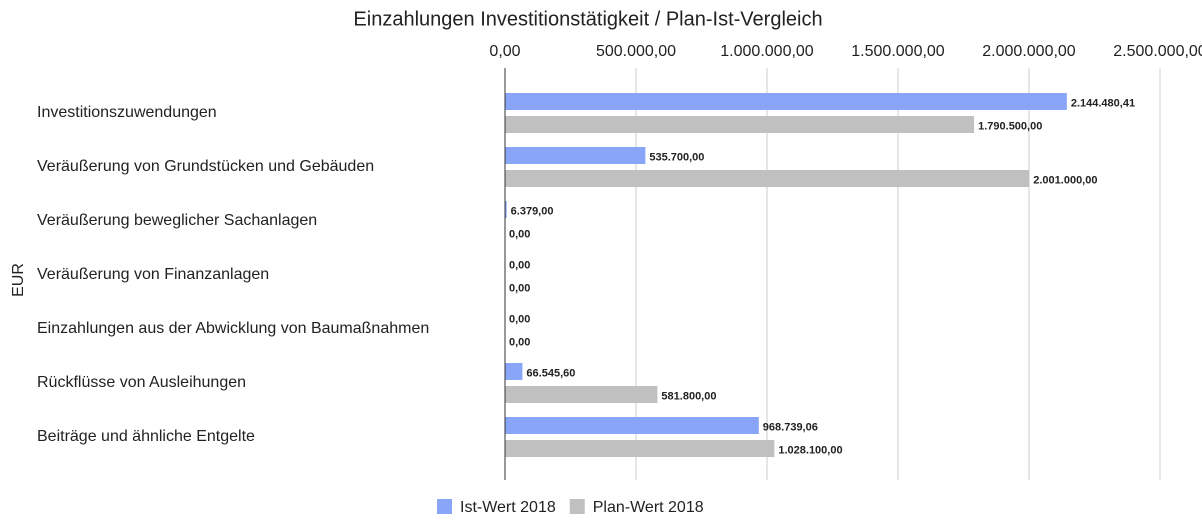  I want to click on value-label: 6.379,00, so click(532, 211).